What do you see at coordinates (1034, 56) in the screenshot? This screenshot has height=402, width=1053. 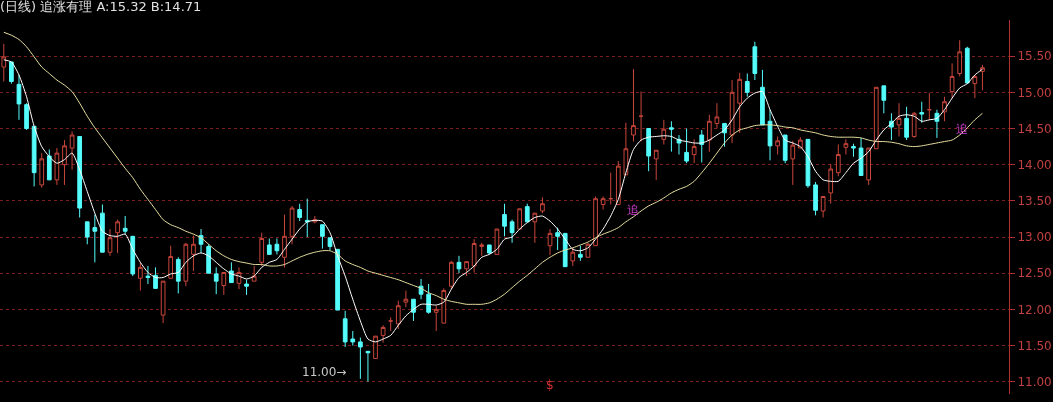 I see `y-tick-label: 15.50` at bounding box center [1034, 56].